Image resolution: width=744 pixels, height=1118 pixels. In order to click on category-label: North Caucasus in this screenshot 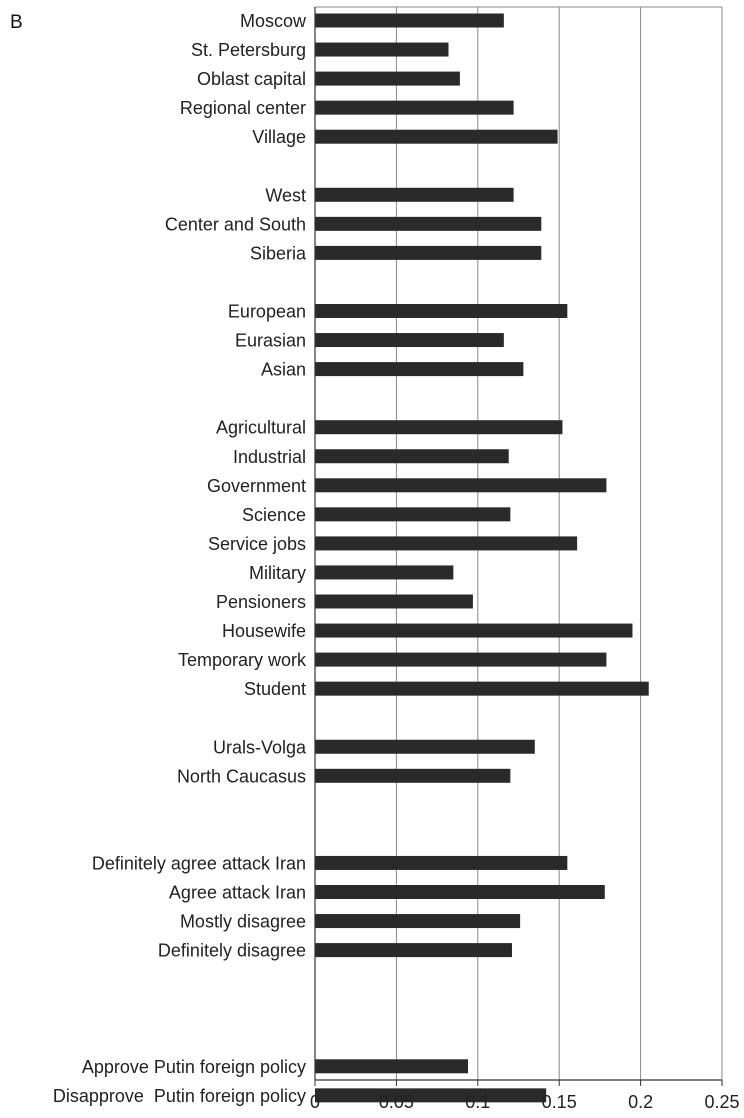, I will do `click(241, 776)`.